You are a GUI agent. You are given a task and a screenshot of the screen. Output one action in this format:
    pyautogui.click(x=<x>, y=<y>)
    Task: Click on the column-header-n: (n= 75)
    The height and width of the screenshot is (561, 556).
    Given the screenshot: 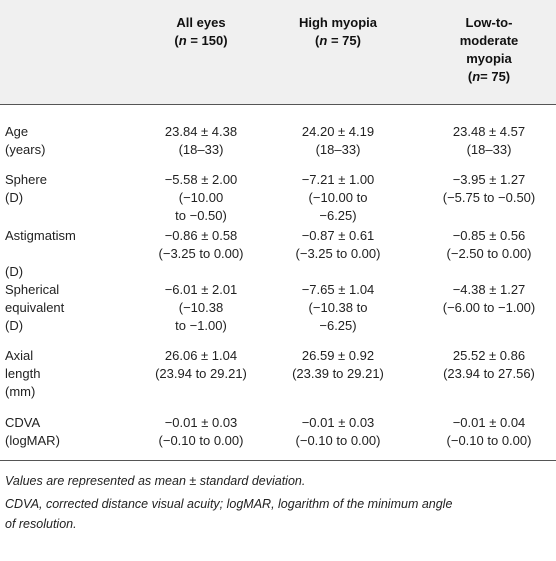 What is the action you would take?
    pyautogui.click(x=489, y=76)
    